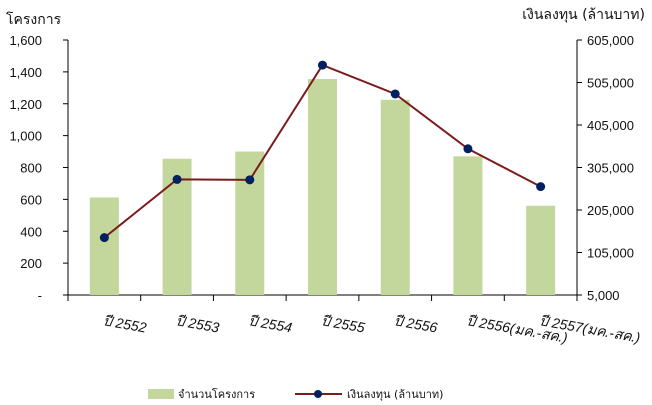 The width and height of the screenshot is (652, 405). Describe the element at coordinates (31, 263) in the screenshot. I see `left-tick-label: 200` at that location.